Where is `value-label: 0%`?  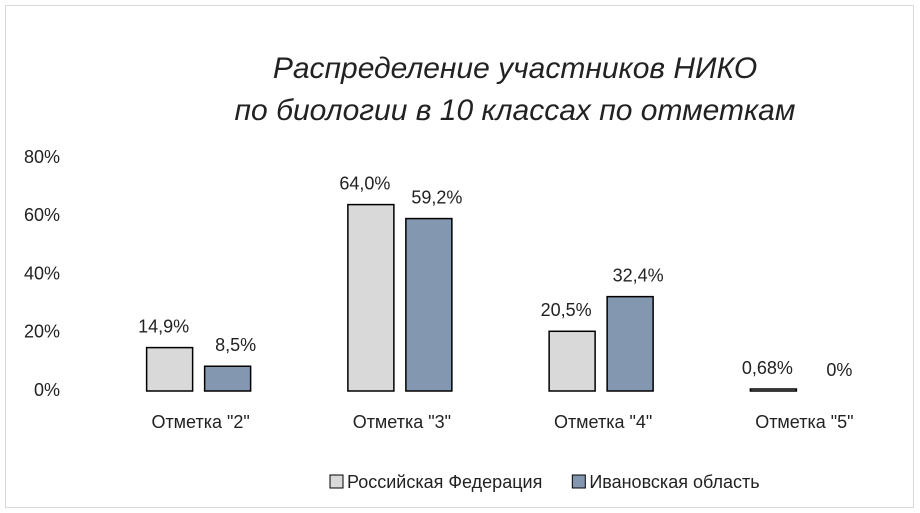 value-label: 0% is located at coordinates (839, 370).